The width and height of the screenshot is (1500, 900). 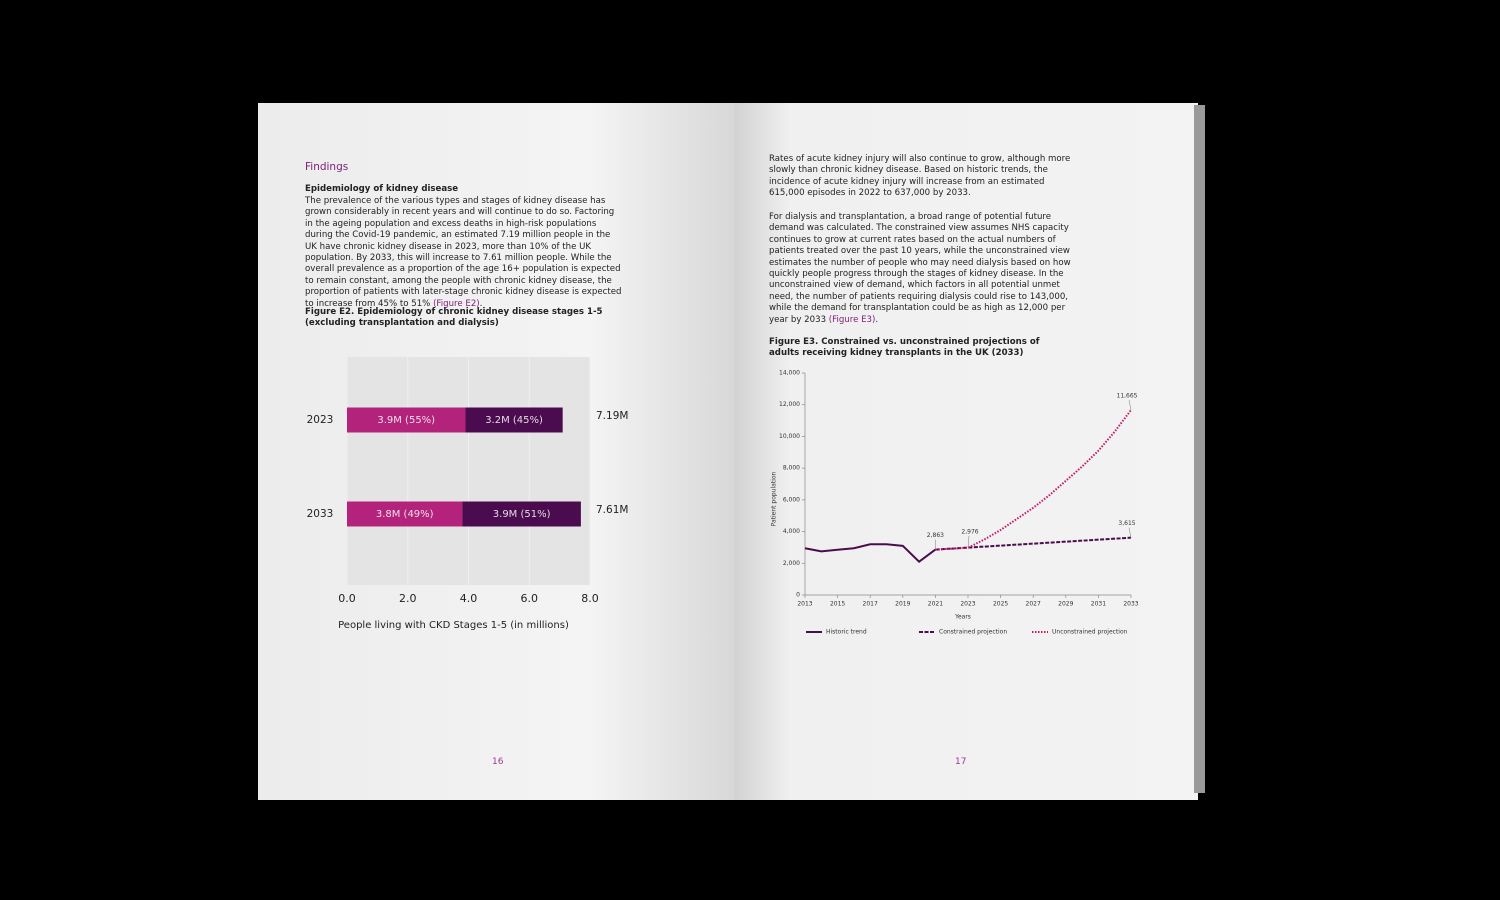 I want to click on value-label: 3.9M (51%), so click(x=522, y=514).